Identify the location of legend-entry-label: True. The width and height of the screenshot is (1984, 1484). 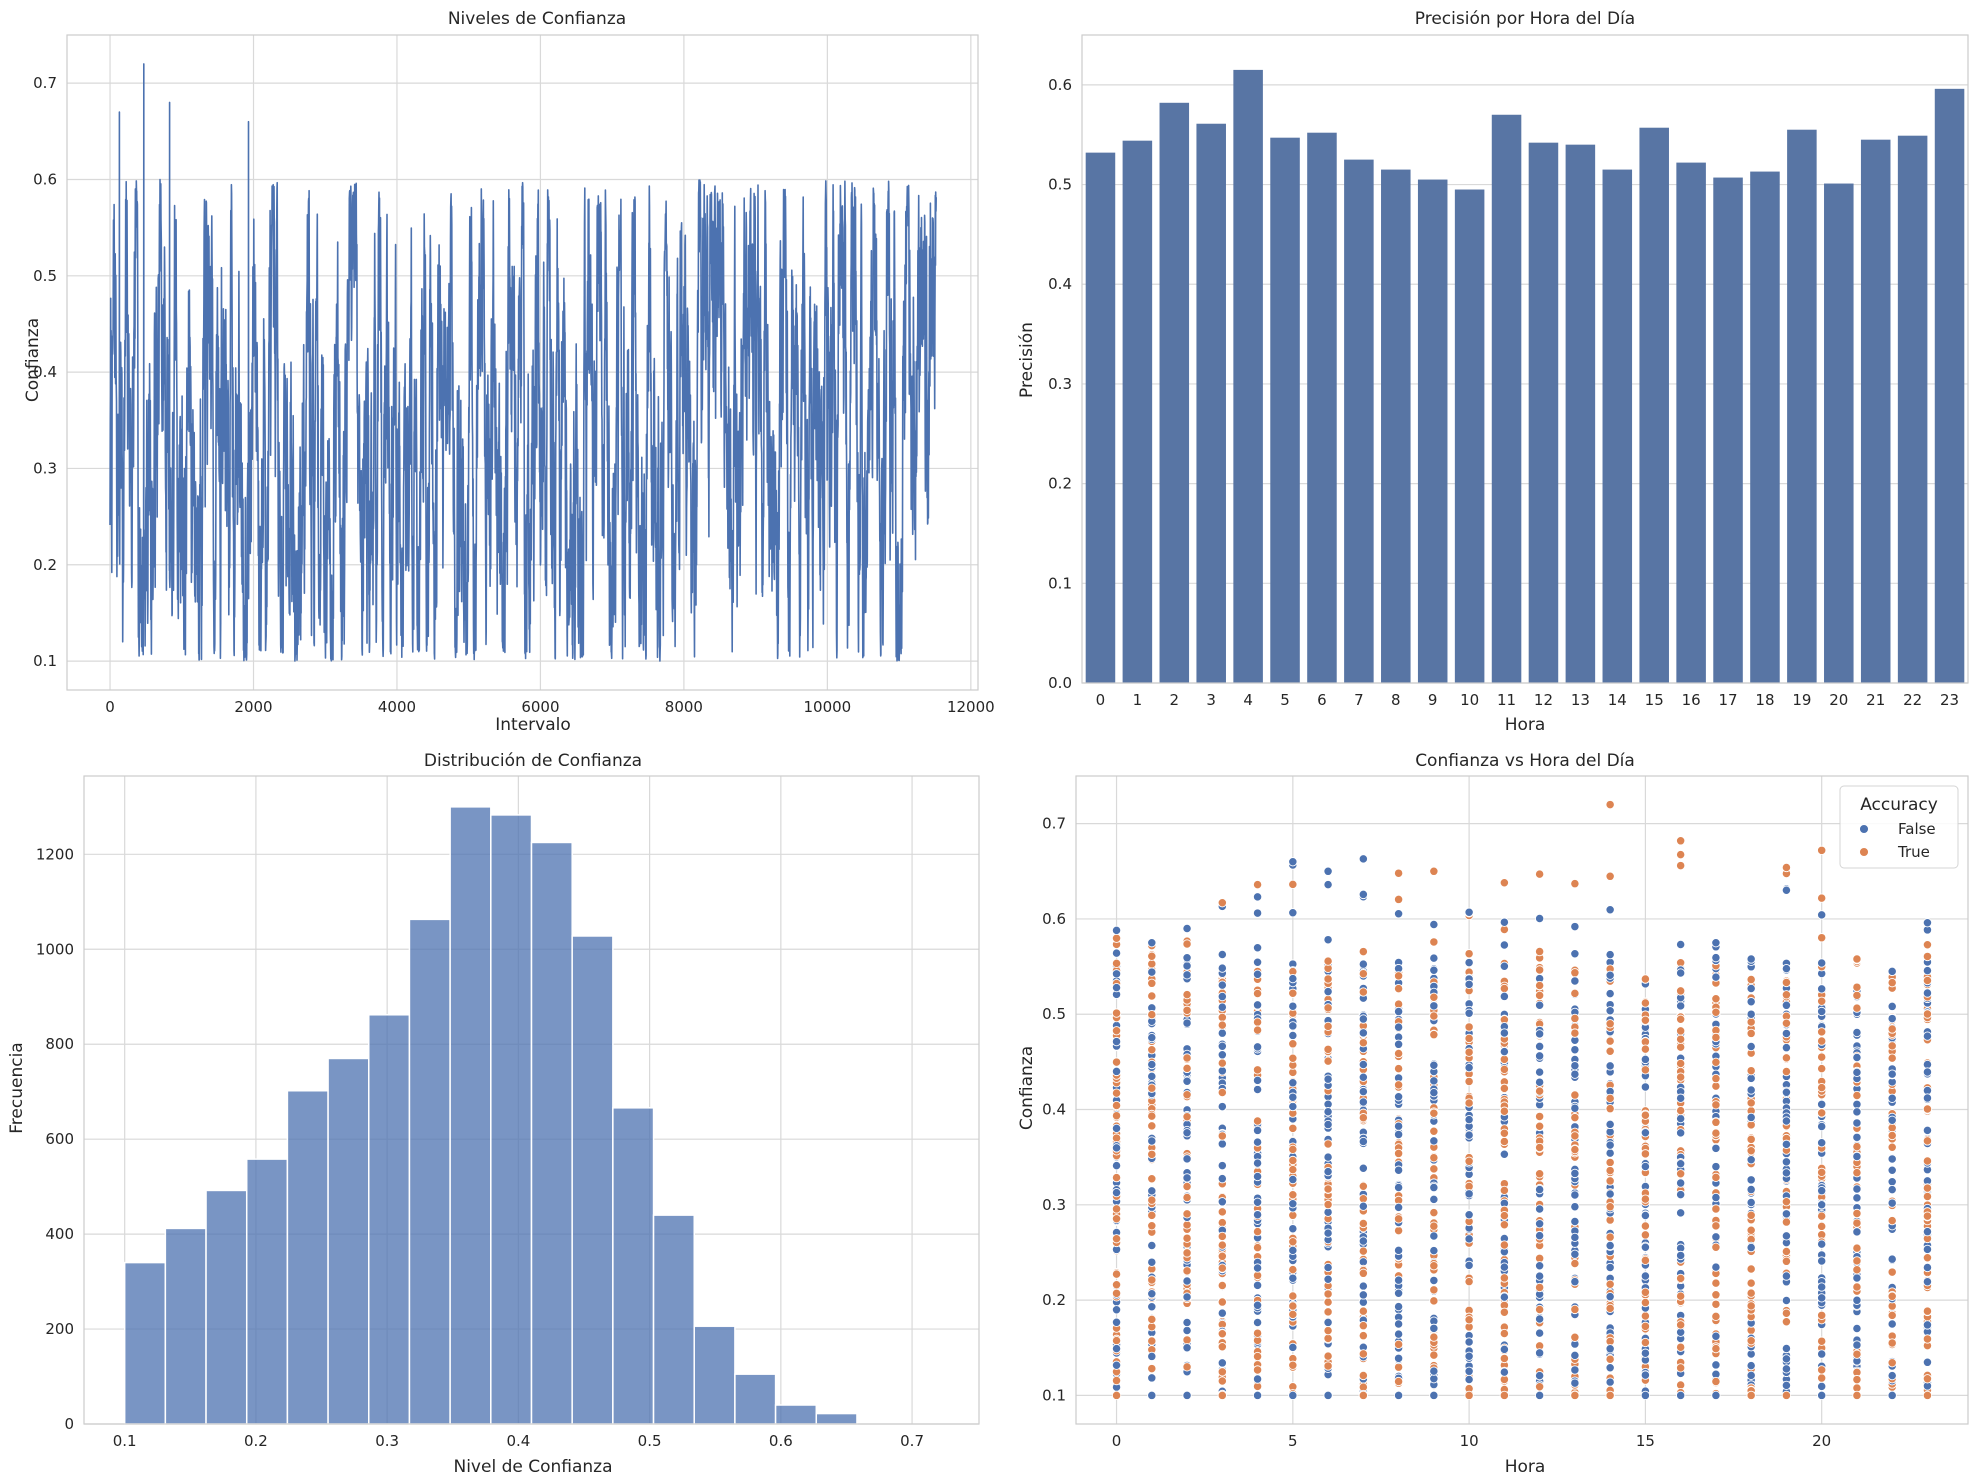
(1913, 852).